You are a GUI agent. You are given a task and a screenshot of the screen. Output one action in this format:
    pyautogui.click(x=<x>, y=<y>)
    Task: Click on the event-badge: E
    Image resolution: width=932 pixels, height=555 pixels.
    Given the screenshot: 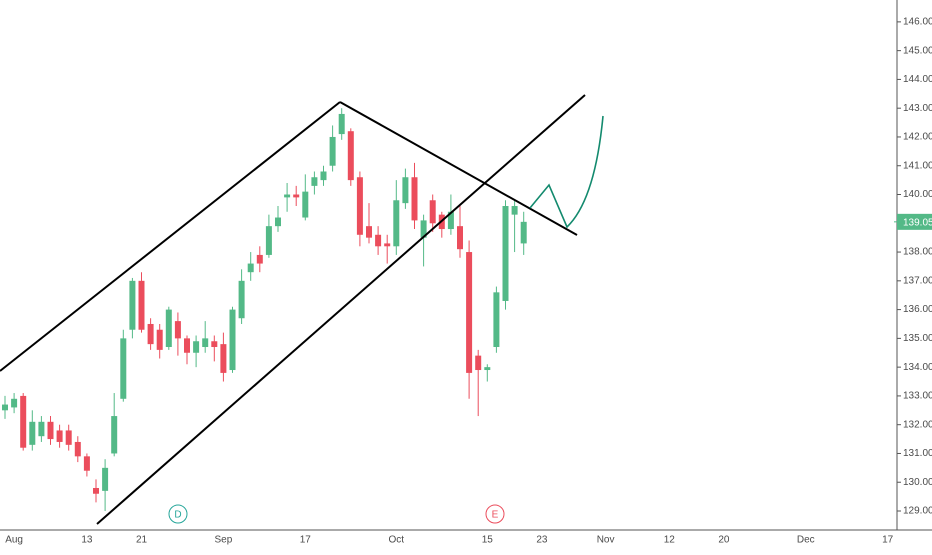 What is the action you would take?
    pyautogui.click(x=495, y=514)
    